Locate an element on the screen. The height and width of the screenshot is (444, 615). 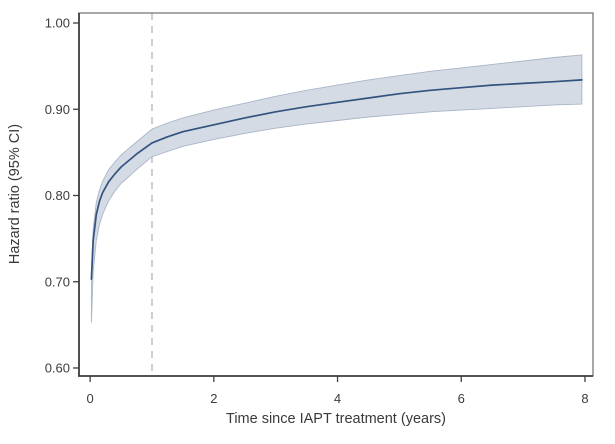
y-tick-label: 0.90 is located at coordinates (57, 109).